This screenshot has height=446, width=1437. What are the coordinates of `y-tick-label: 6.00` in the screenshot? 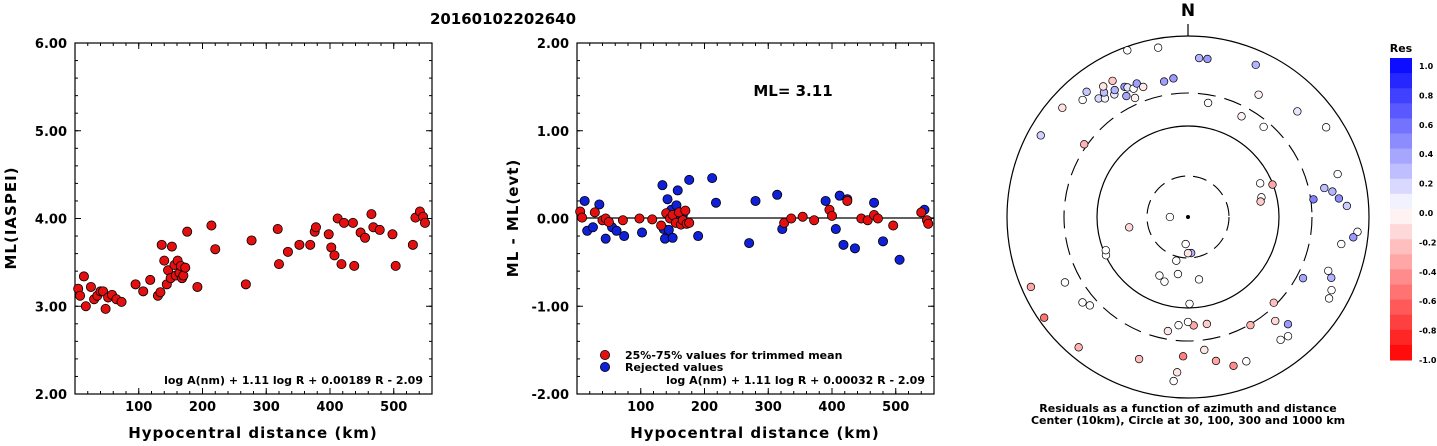 It's located at (51, 44).